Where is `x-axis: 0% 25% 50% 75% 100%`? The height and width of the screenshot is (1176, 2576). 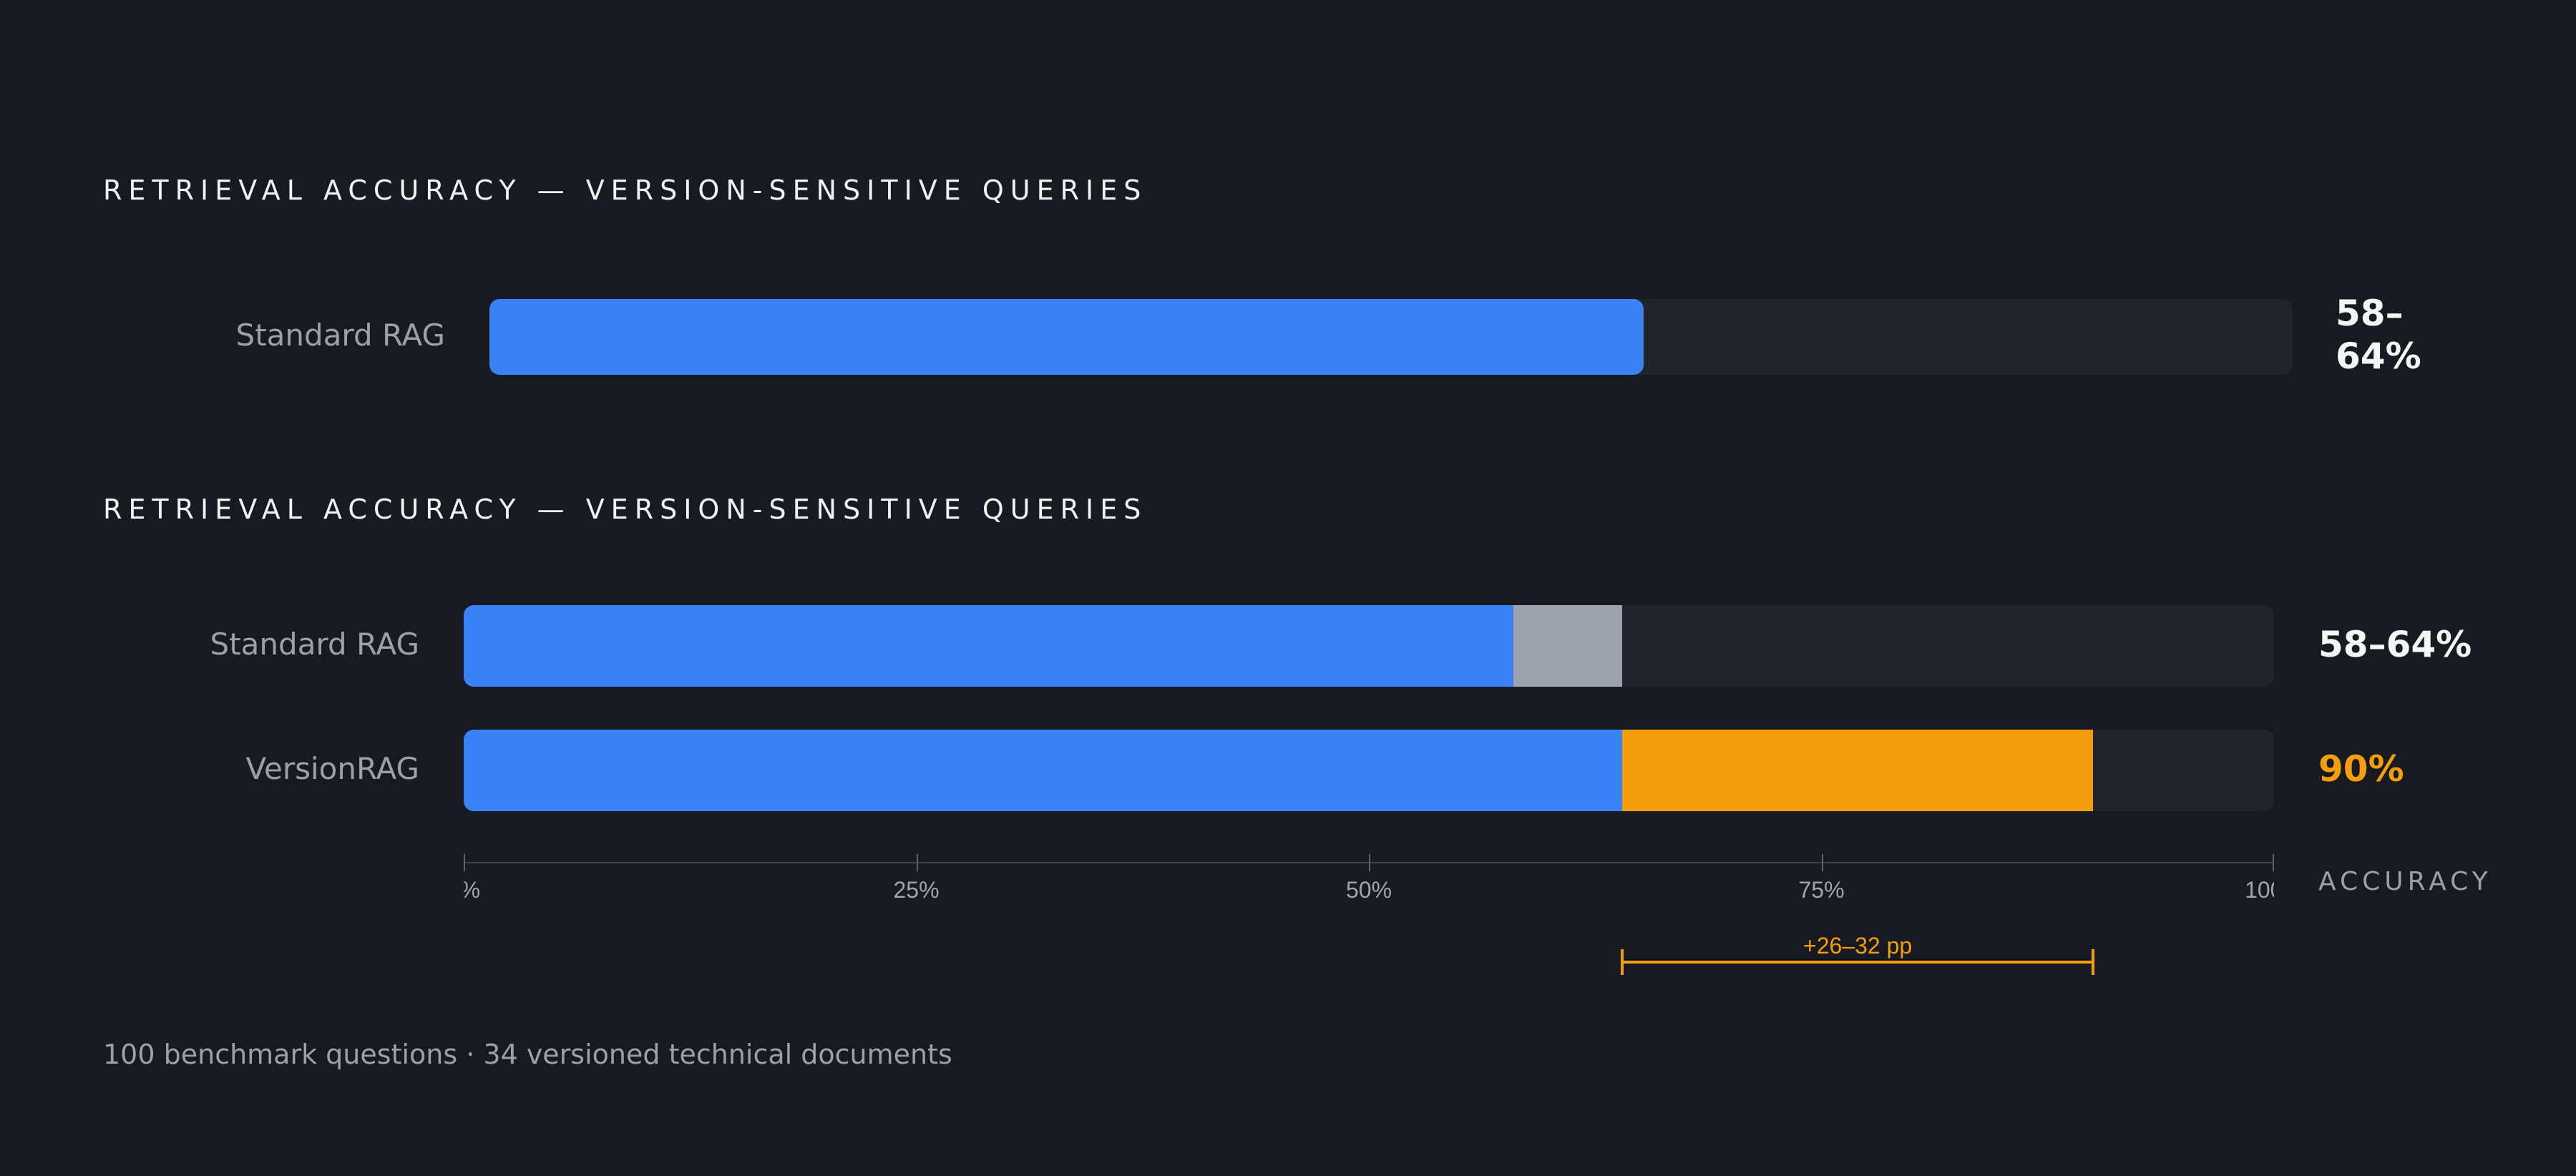
x-axis: 0% 25% 50% 75% 100% is located at coordinates (1369, 878).